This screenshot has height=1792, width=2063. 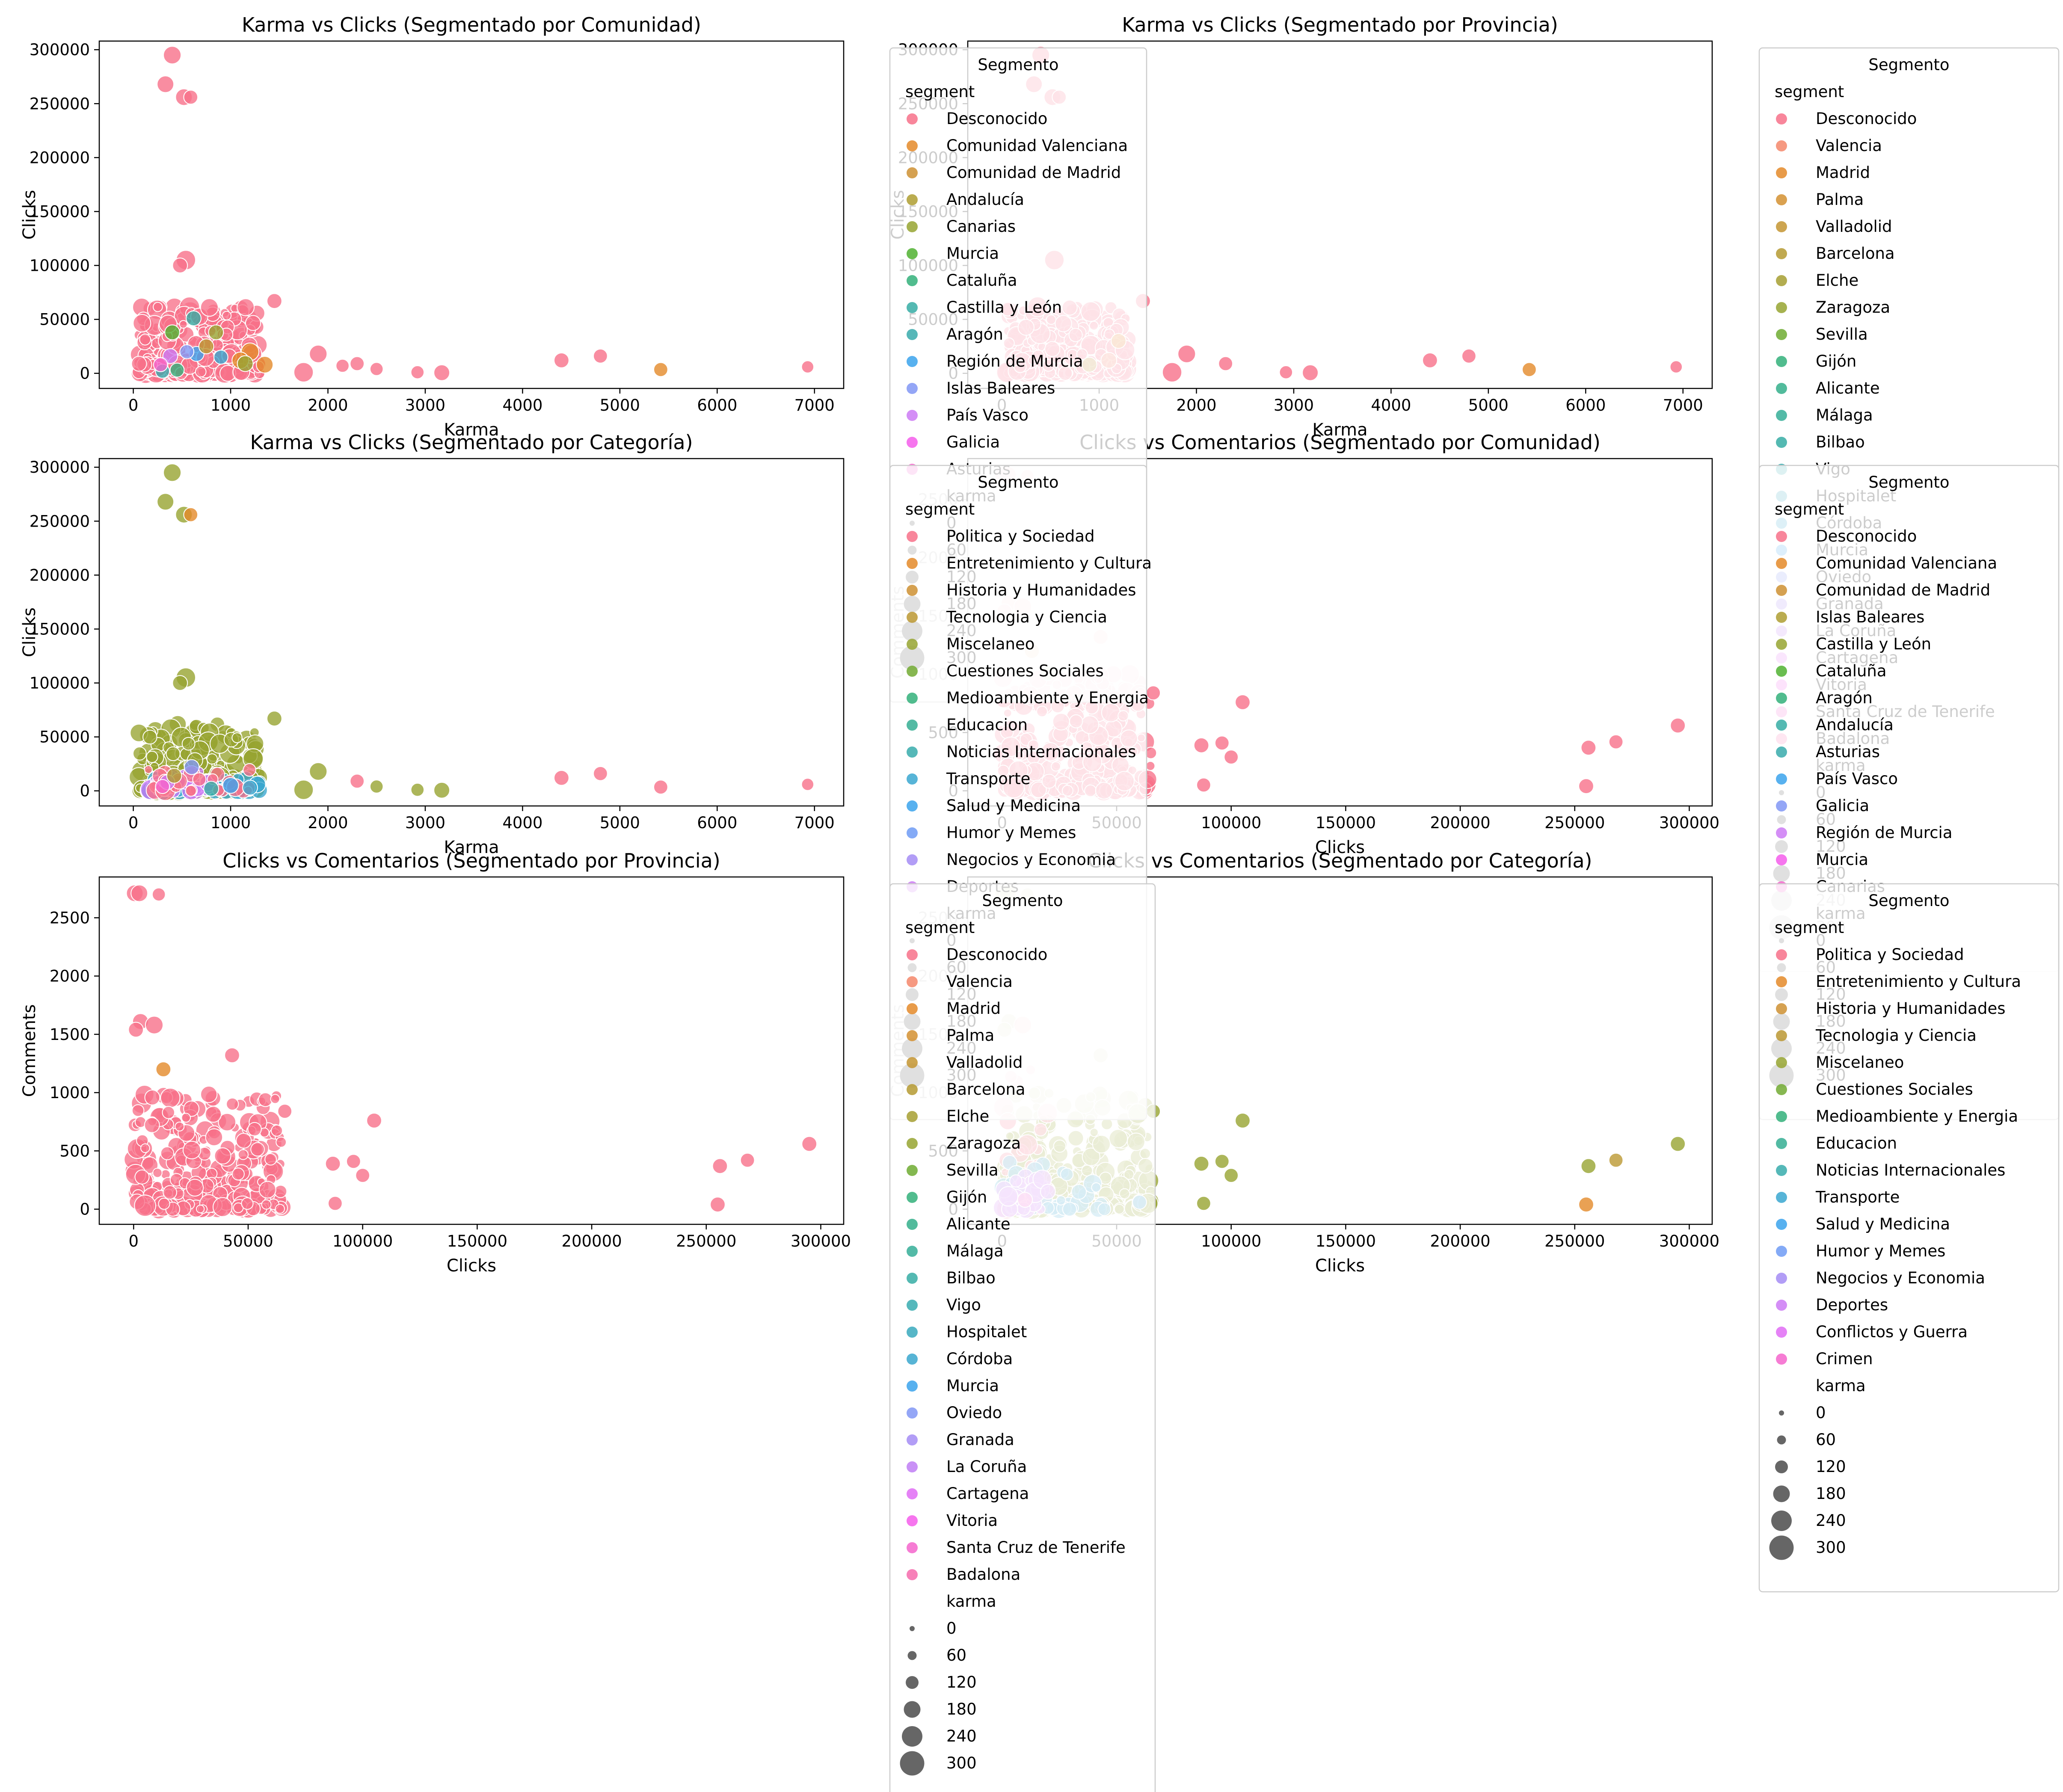 I want to click on legend-label: Humor y Memes, so click(x=1011, y=832).